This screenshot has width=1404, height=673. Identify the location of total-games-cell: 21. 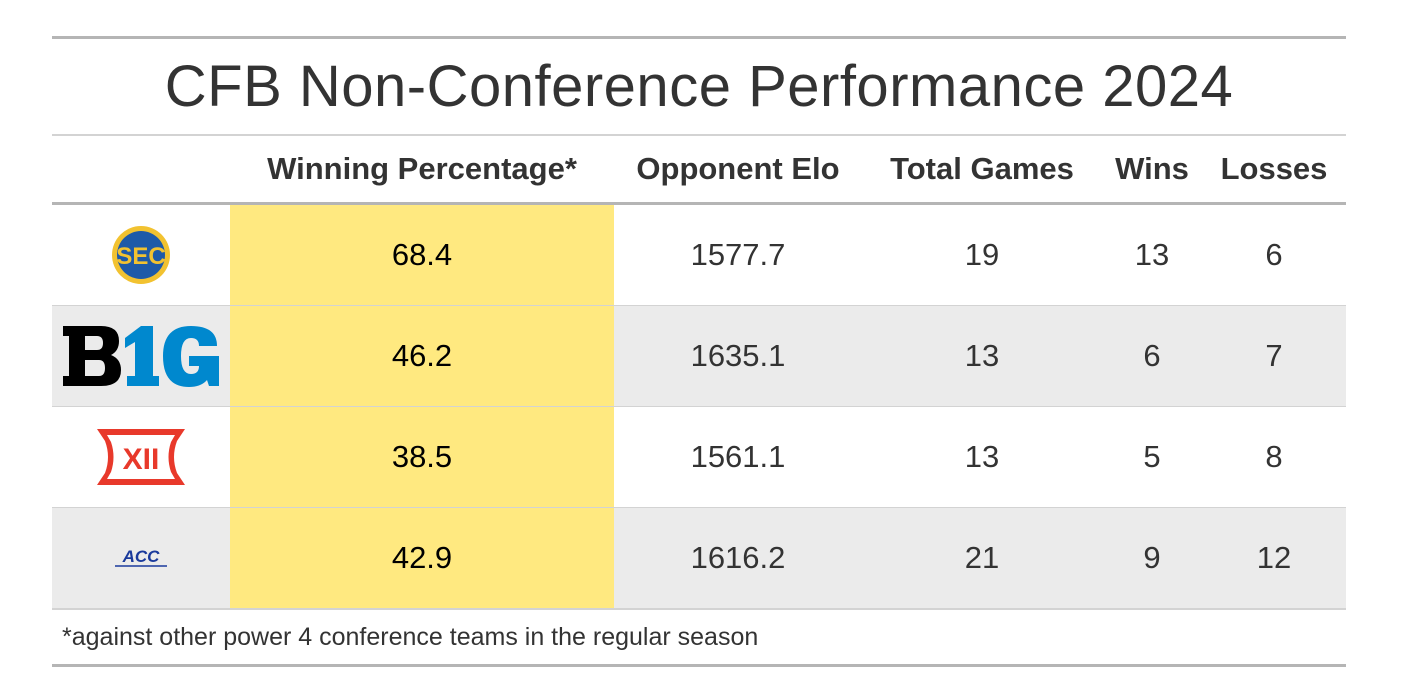
(982, 557).